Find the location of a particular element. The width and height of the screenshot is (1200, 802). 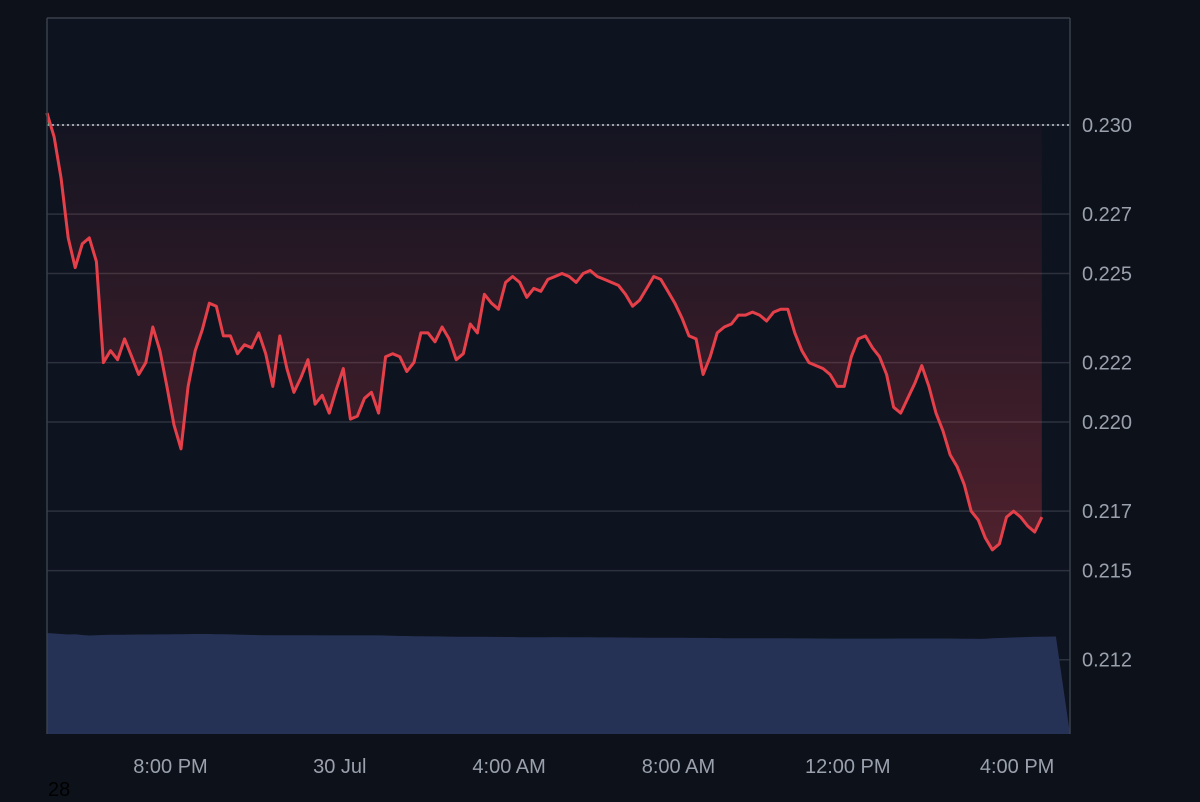

y-tick-label: 0.212 is located at coordinates (1107, 661).